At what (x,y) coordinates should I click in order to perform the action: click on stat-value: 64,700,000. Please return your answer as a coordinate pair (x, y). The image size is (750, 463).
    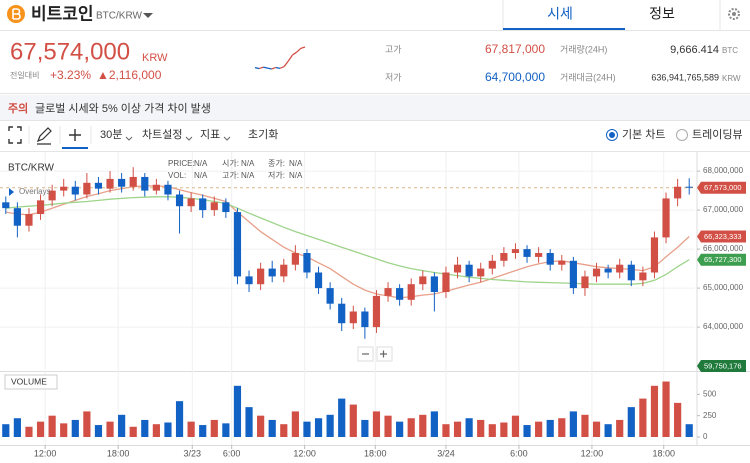
    Looking at the image, I should click on (515, 77).